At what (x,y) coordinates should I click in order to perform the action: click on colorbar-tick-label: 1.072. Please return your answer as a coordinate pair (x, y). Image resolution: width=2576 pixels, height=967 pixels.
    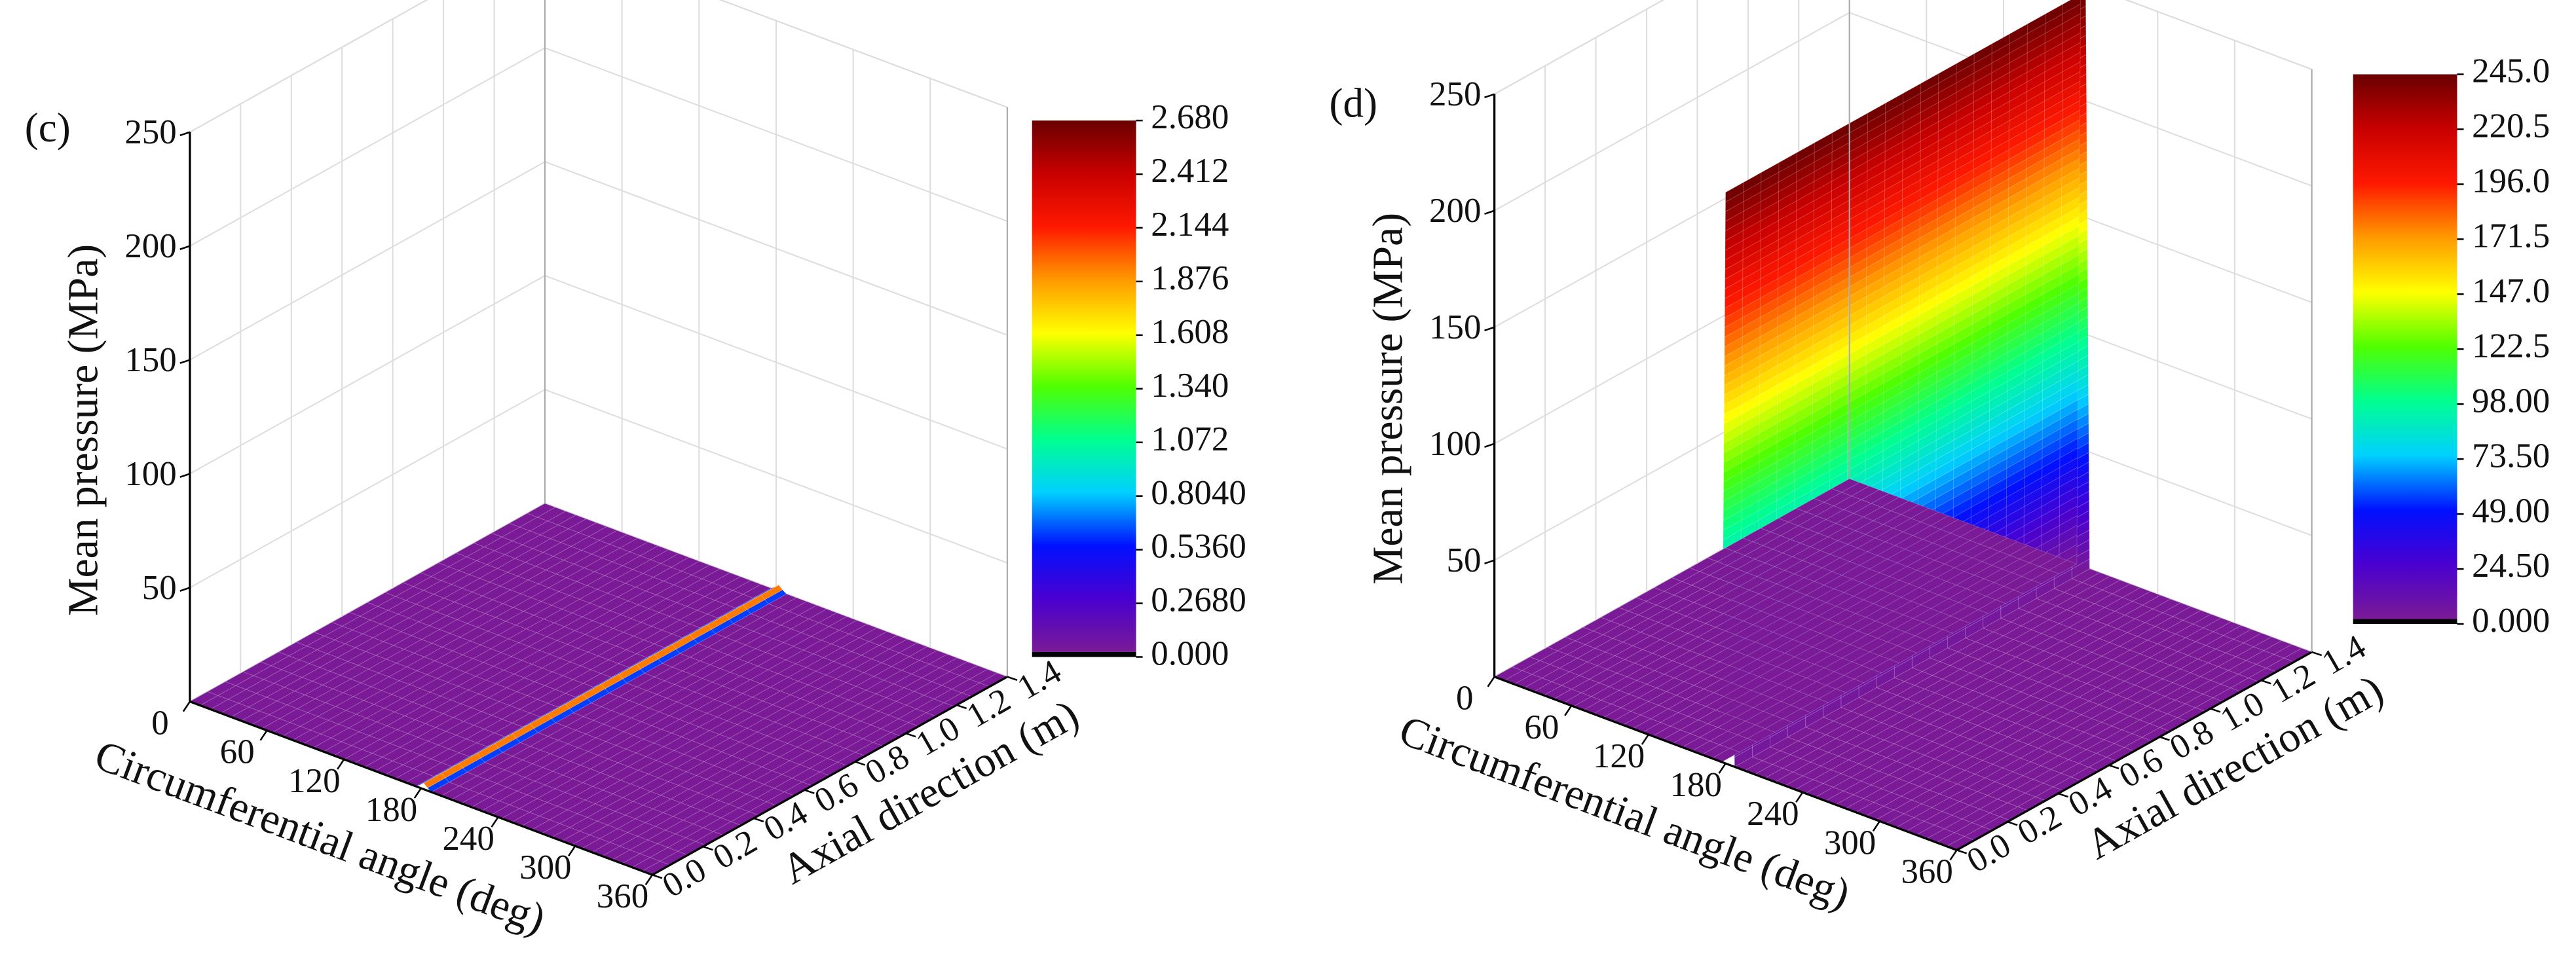
    Looking at the image, I should click on (1190, 439).